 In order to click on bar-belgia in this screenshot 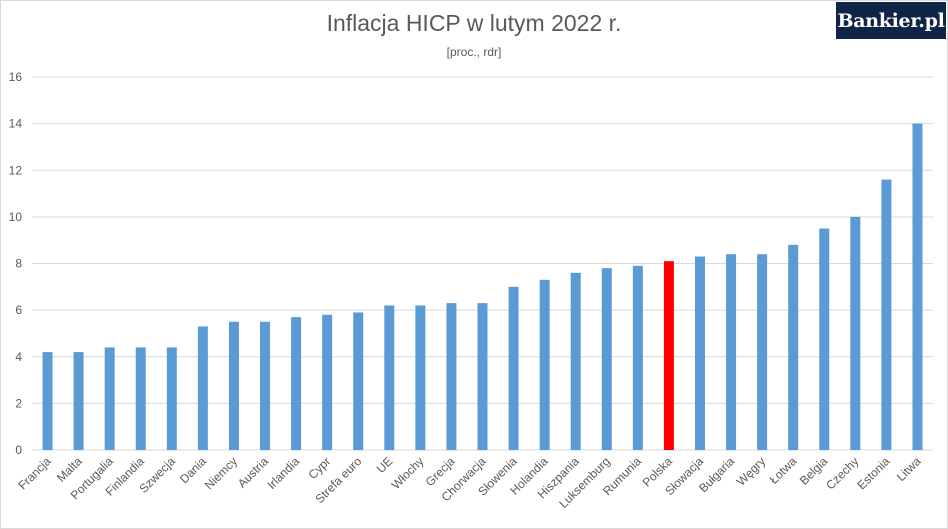, I will do `click(824, 339)`.